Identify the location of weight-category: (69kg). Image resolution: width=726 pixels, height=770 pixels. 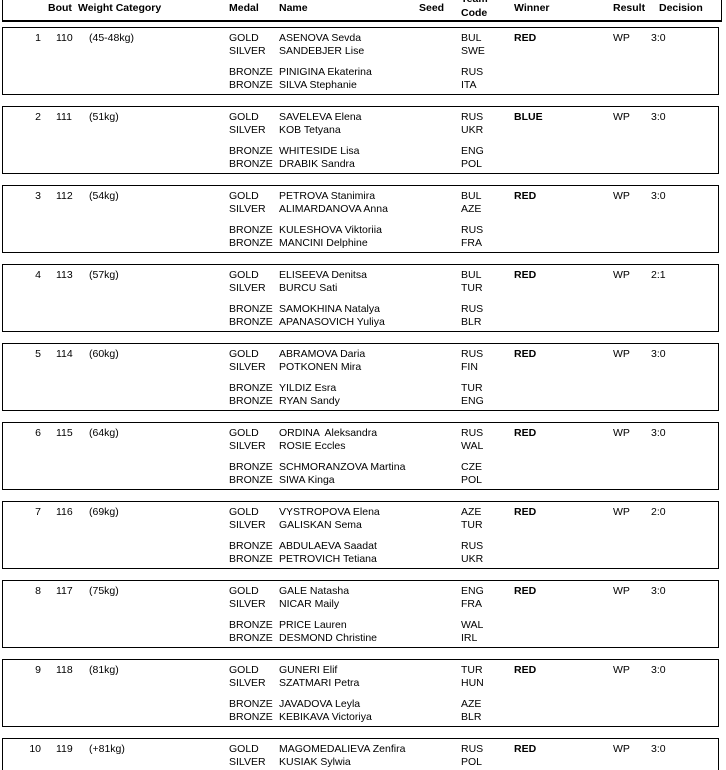
(104, 512).